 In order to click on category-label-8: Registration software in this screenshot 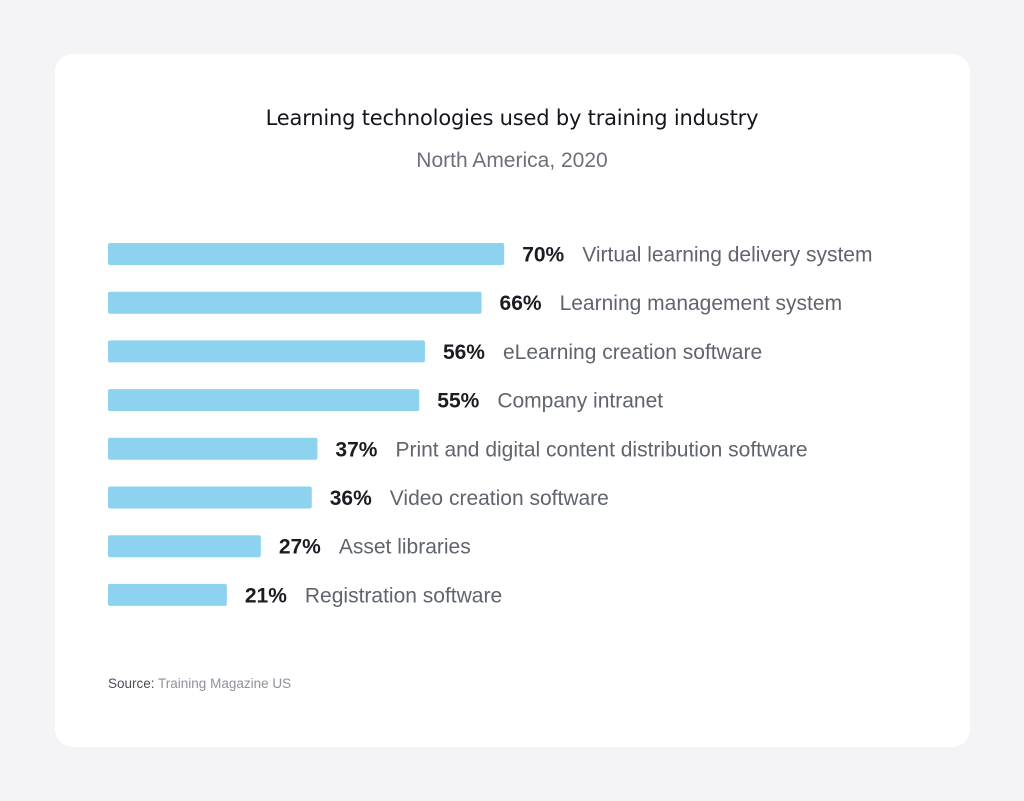, I will do `click(403, 595)`.